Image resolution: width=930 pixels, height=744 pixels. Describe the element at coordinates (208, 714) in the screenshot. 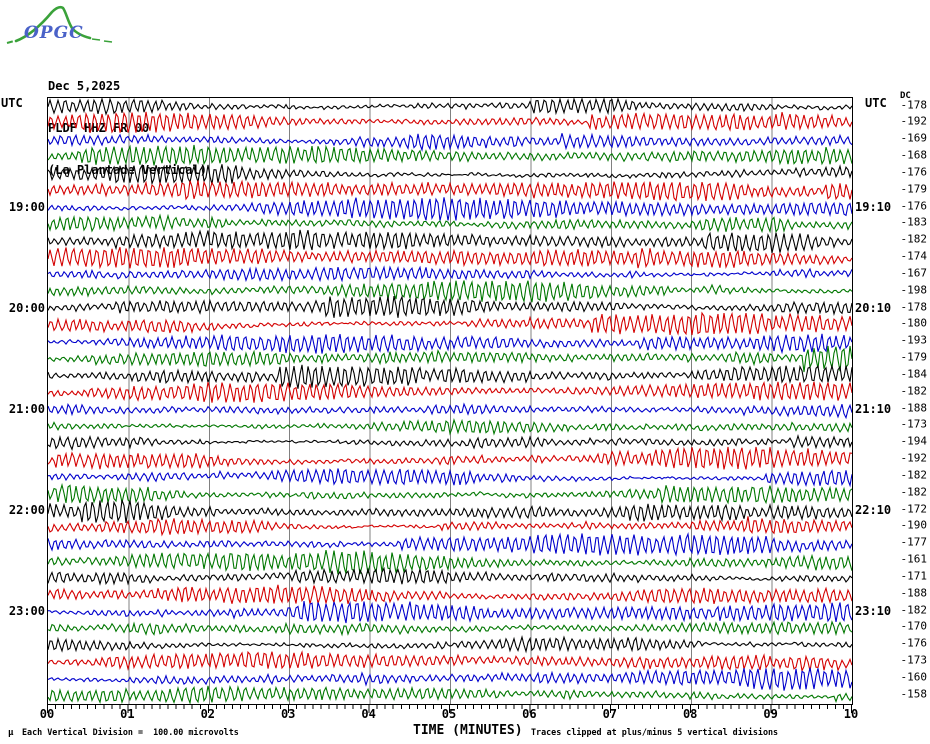

I see `x-tick-label: 02` at that location.